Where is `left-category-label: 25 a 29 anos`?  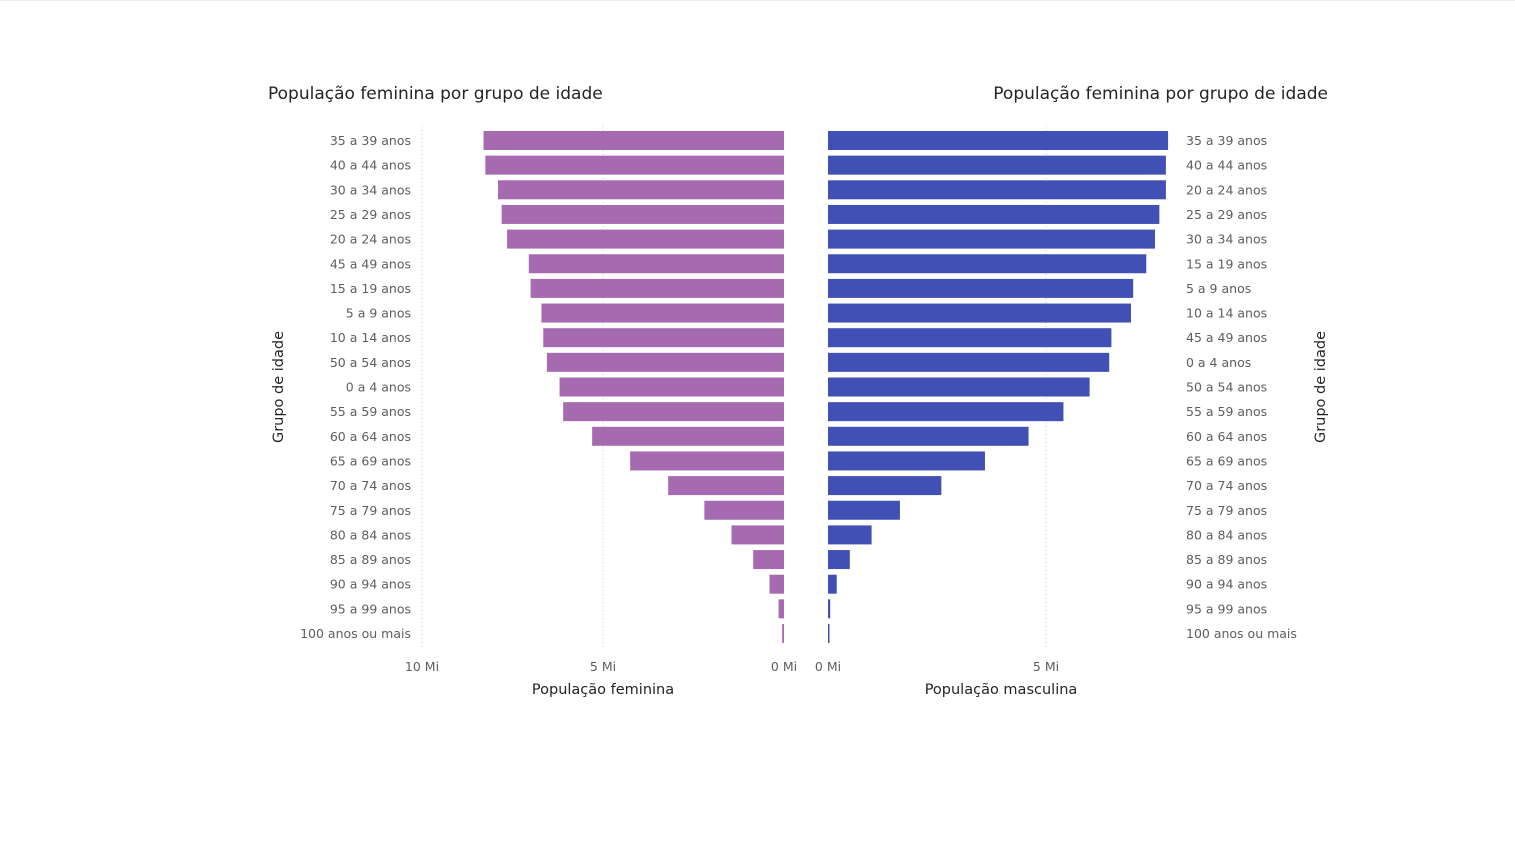 left-category-label: 25 a 29 anos is located at coordinates (370, 214).